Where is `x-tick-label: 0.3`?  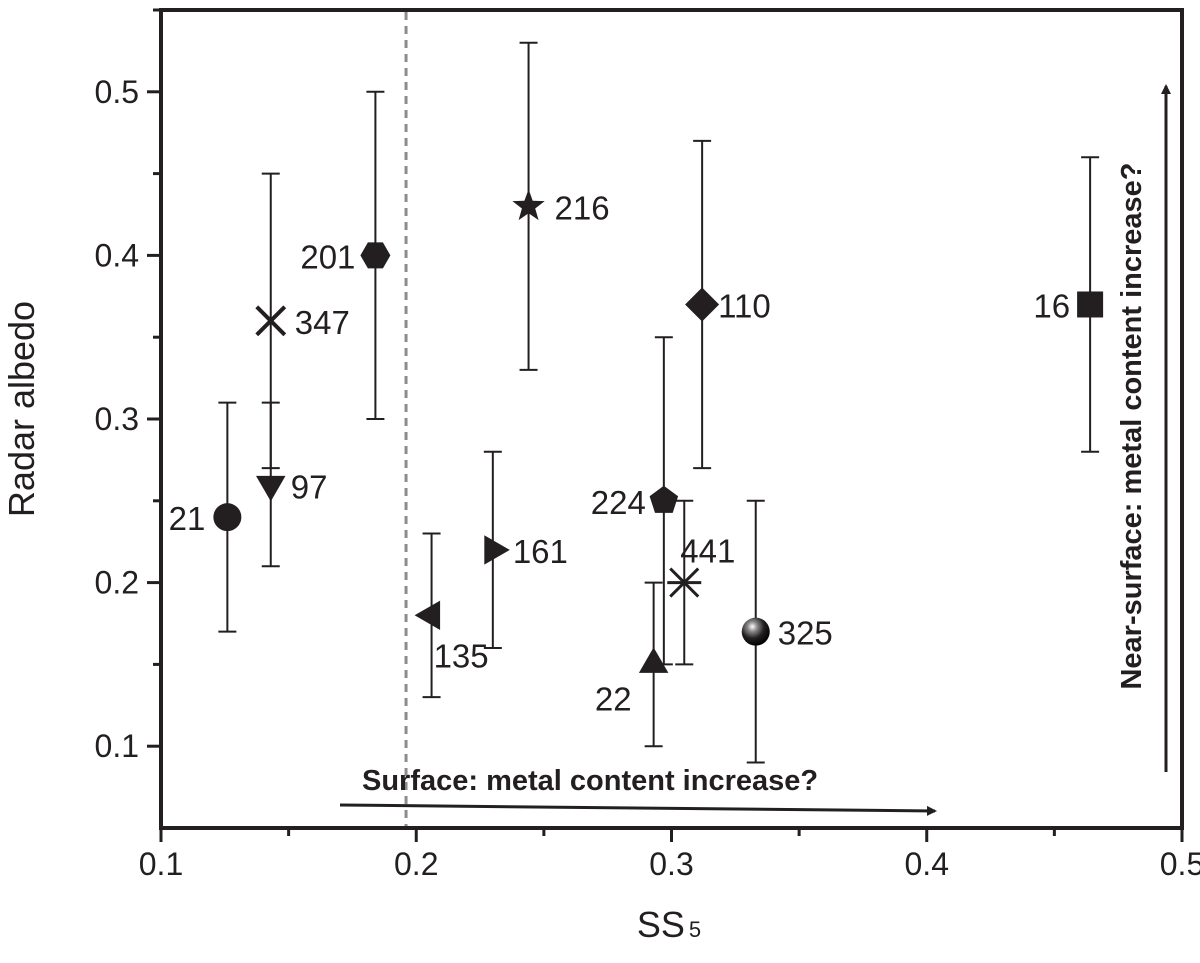 x-tick-label: 0.3 is located at coordinates (671, 864).